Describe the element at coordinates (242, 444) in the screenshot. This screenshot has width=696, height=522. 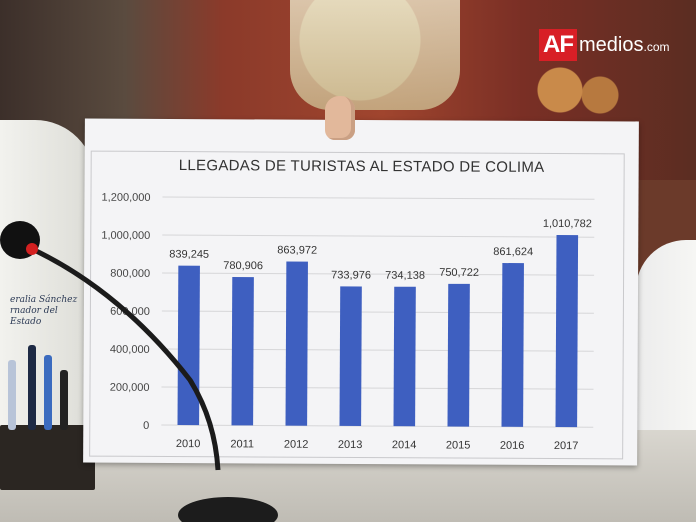
I see `x-tick-label: 2011` at that location.